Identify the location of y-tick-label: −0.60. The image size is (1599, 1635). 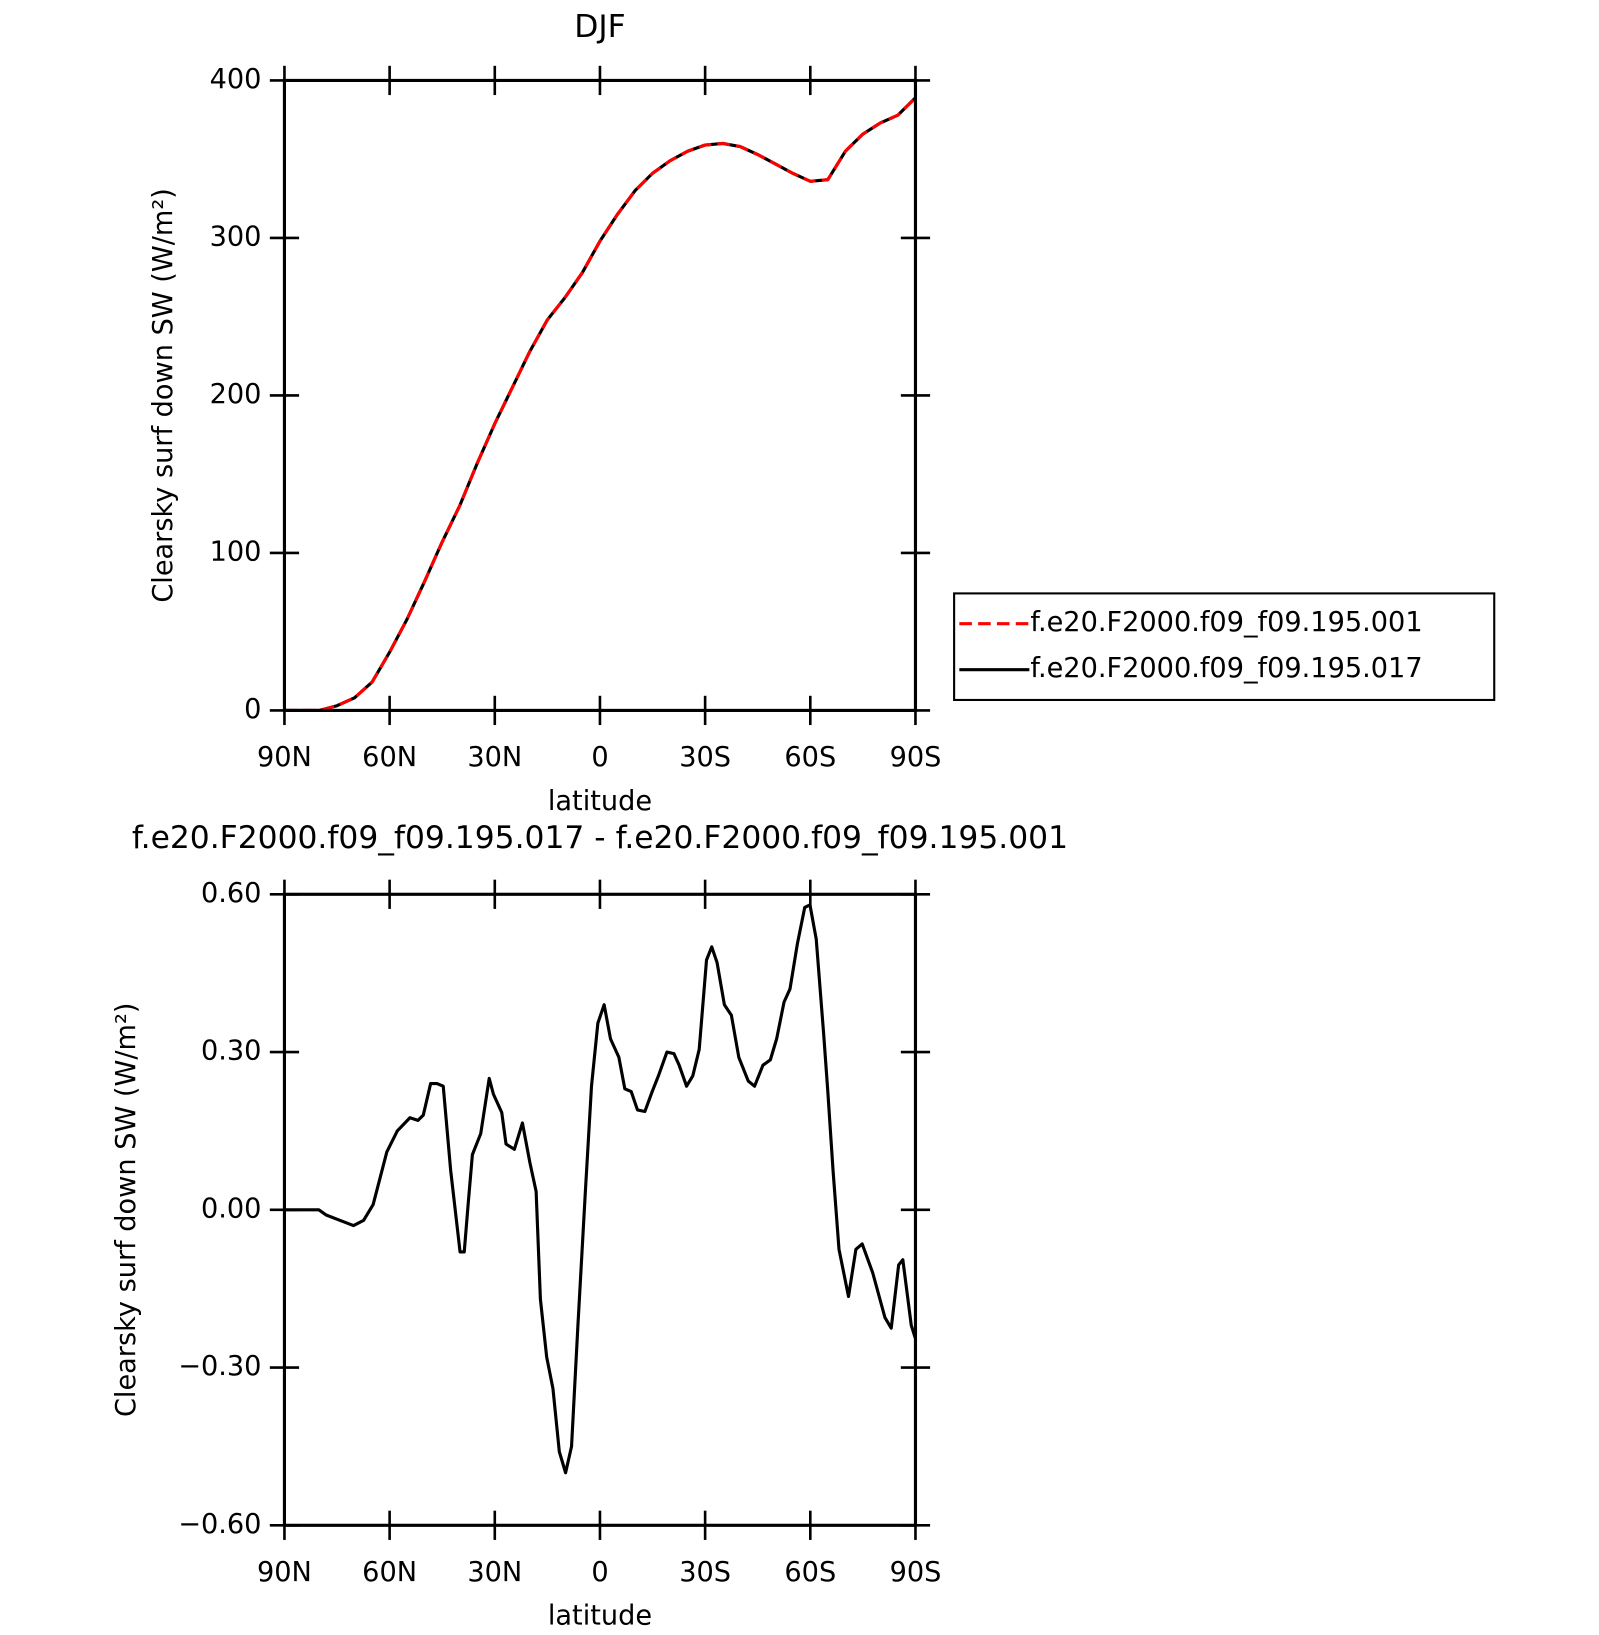
(219, 1524).